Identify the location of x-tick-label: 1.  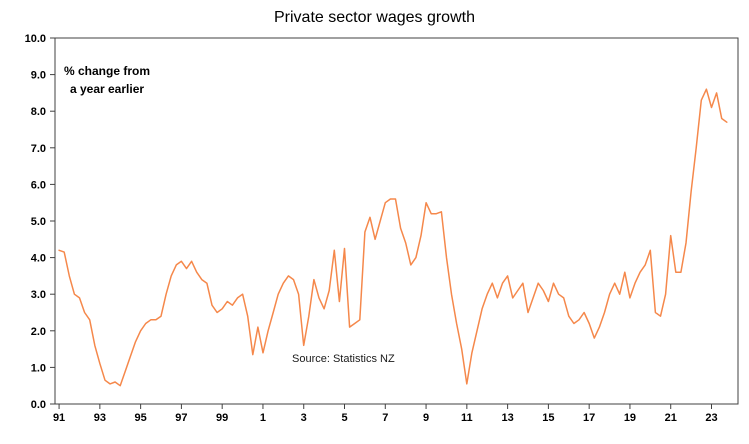
(263, 418).